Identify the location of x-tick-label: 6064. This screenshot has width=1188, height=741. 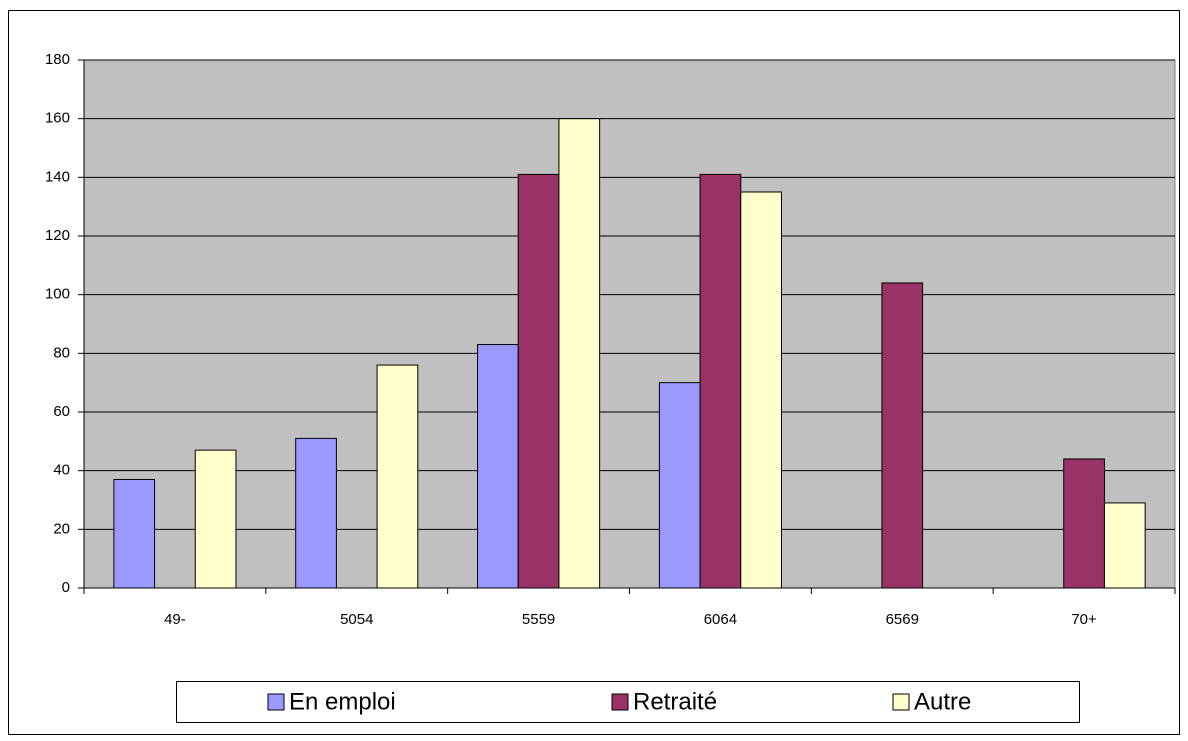
(720, 619).